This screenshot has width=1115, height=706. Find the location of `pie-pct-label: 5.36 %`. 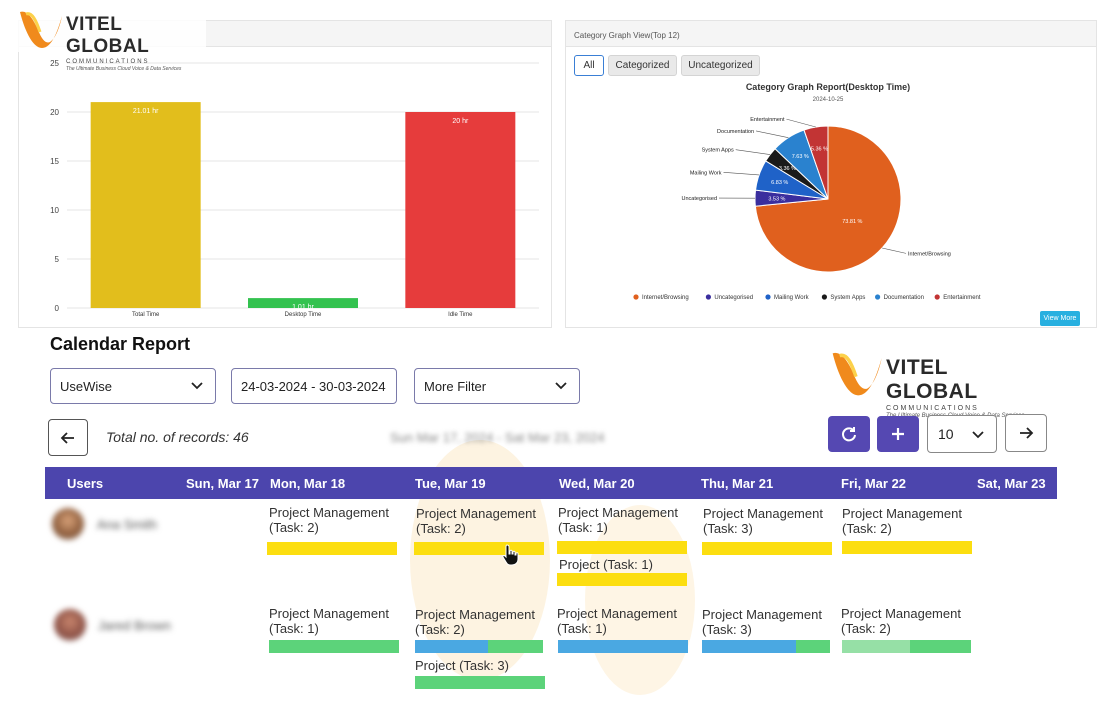

pie-pct-label: 5.36 % is located at coordinates (819, 150).